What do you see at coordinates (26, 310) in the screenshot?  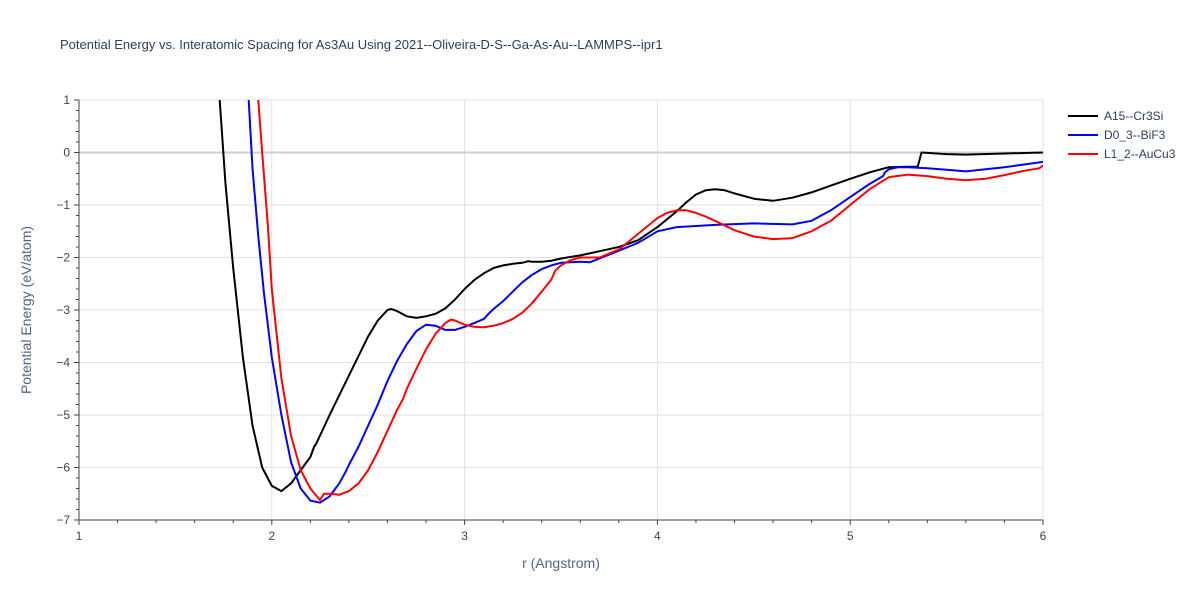 I see `y-axis-title: Potential Energy (eV/atom)` at bounding box center [26, 310].